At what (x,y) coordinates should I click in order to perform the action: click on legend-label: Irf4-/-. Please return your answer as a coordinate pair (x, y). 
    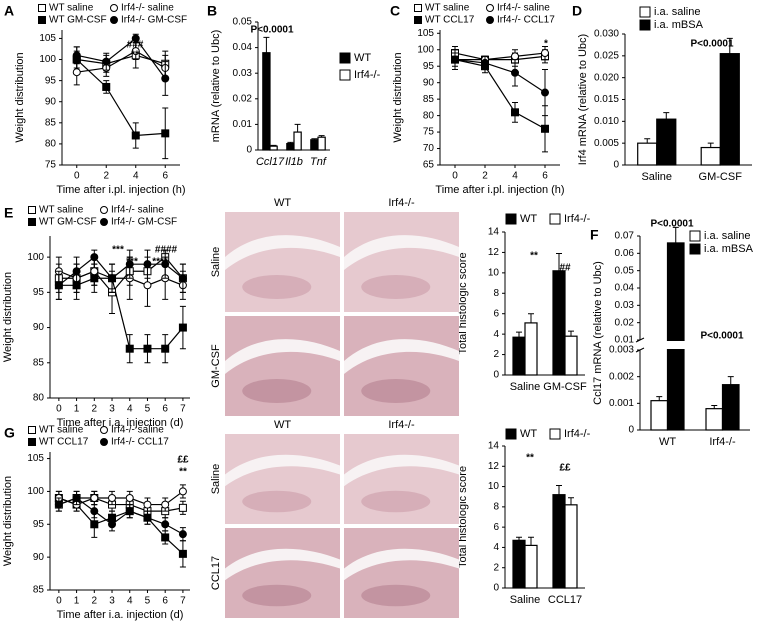
    Looking at the image, I should click on (577, 219).